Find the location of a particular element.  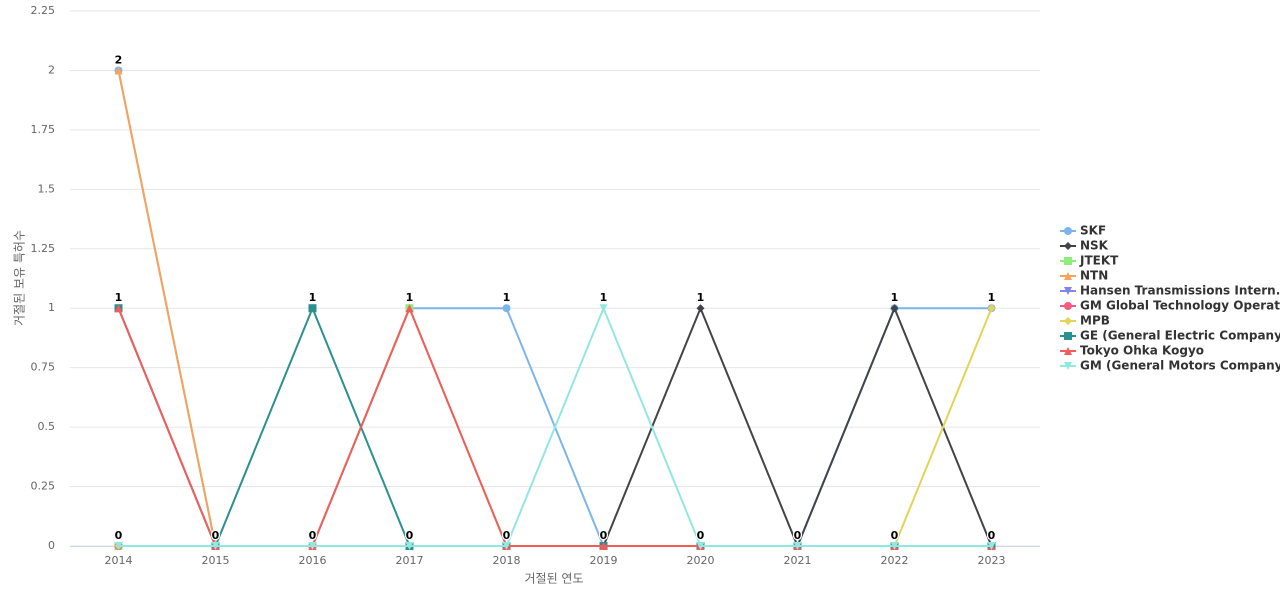

data-label: 2 is located at coordinates (119, 59).